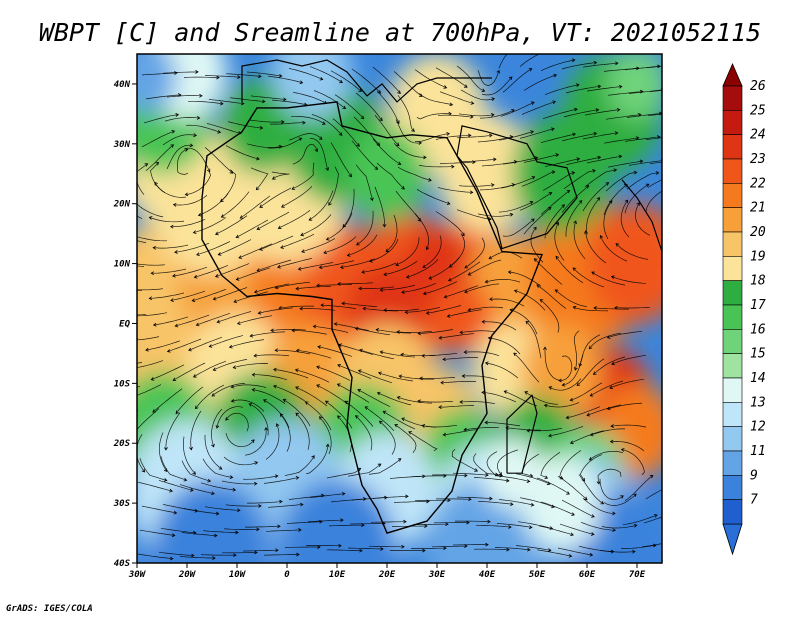 The image size is (800, 618). Describe the element at coordinates (122, 145) in the screenshot. I see `lat-tick-label: 30N` at that location.